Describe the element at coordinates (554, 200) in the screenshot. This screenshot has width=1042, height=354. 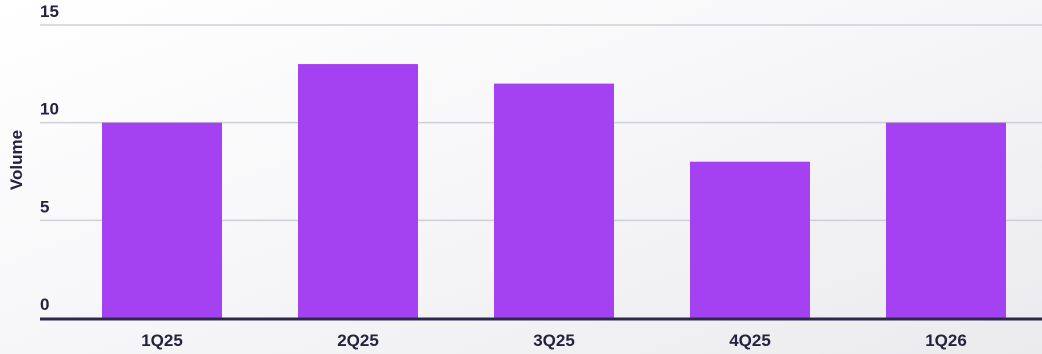
I see `bar-3q25` at that location.